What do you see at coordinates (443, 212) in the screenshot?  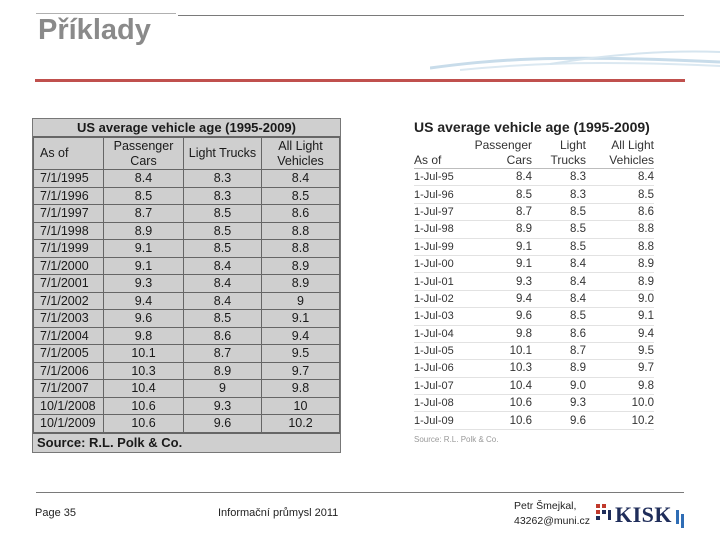 I see `right-table-date-cell: 1-Jul-97` at bounding box center [443, 212].